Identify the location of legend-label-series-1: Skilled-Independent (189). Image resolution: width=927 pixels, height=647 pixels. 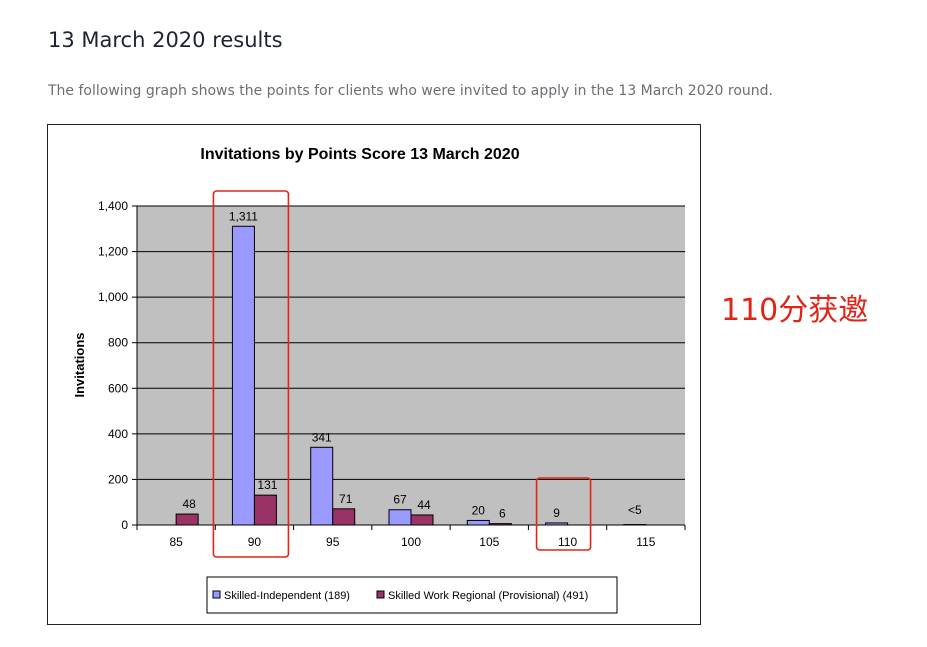
(287, 596).